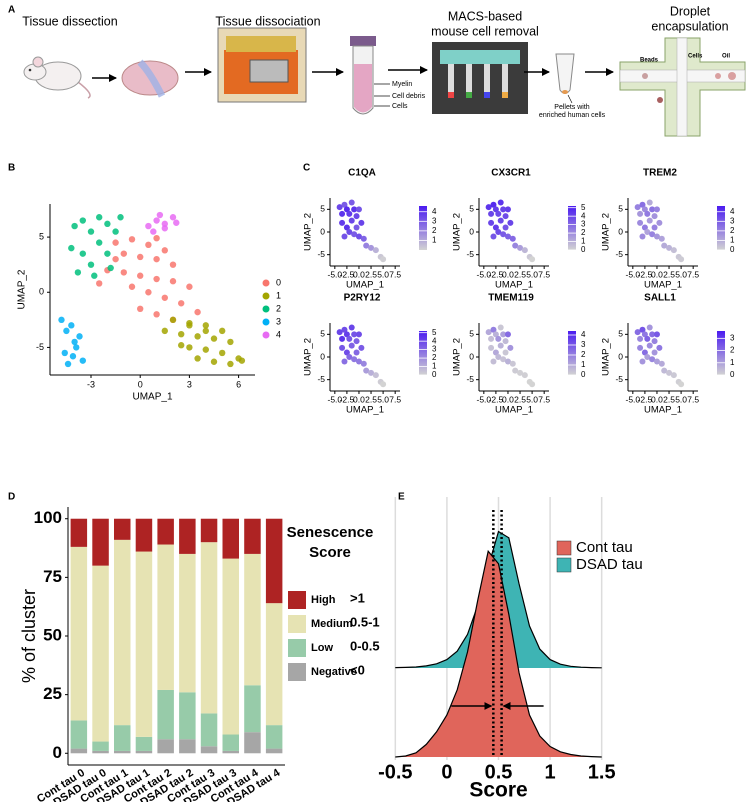 Image resolution: width=749 pixels, height=802 pixels. What do you see at coordinates (434, 211) in the screenshot?
I see `colorbar-label: 4` at bounding box center [434, 211].